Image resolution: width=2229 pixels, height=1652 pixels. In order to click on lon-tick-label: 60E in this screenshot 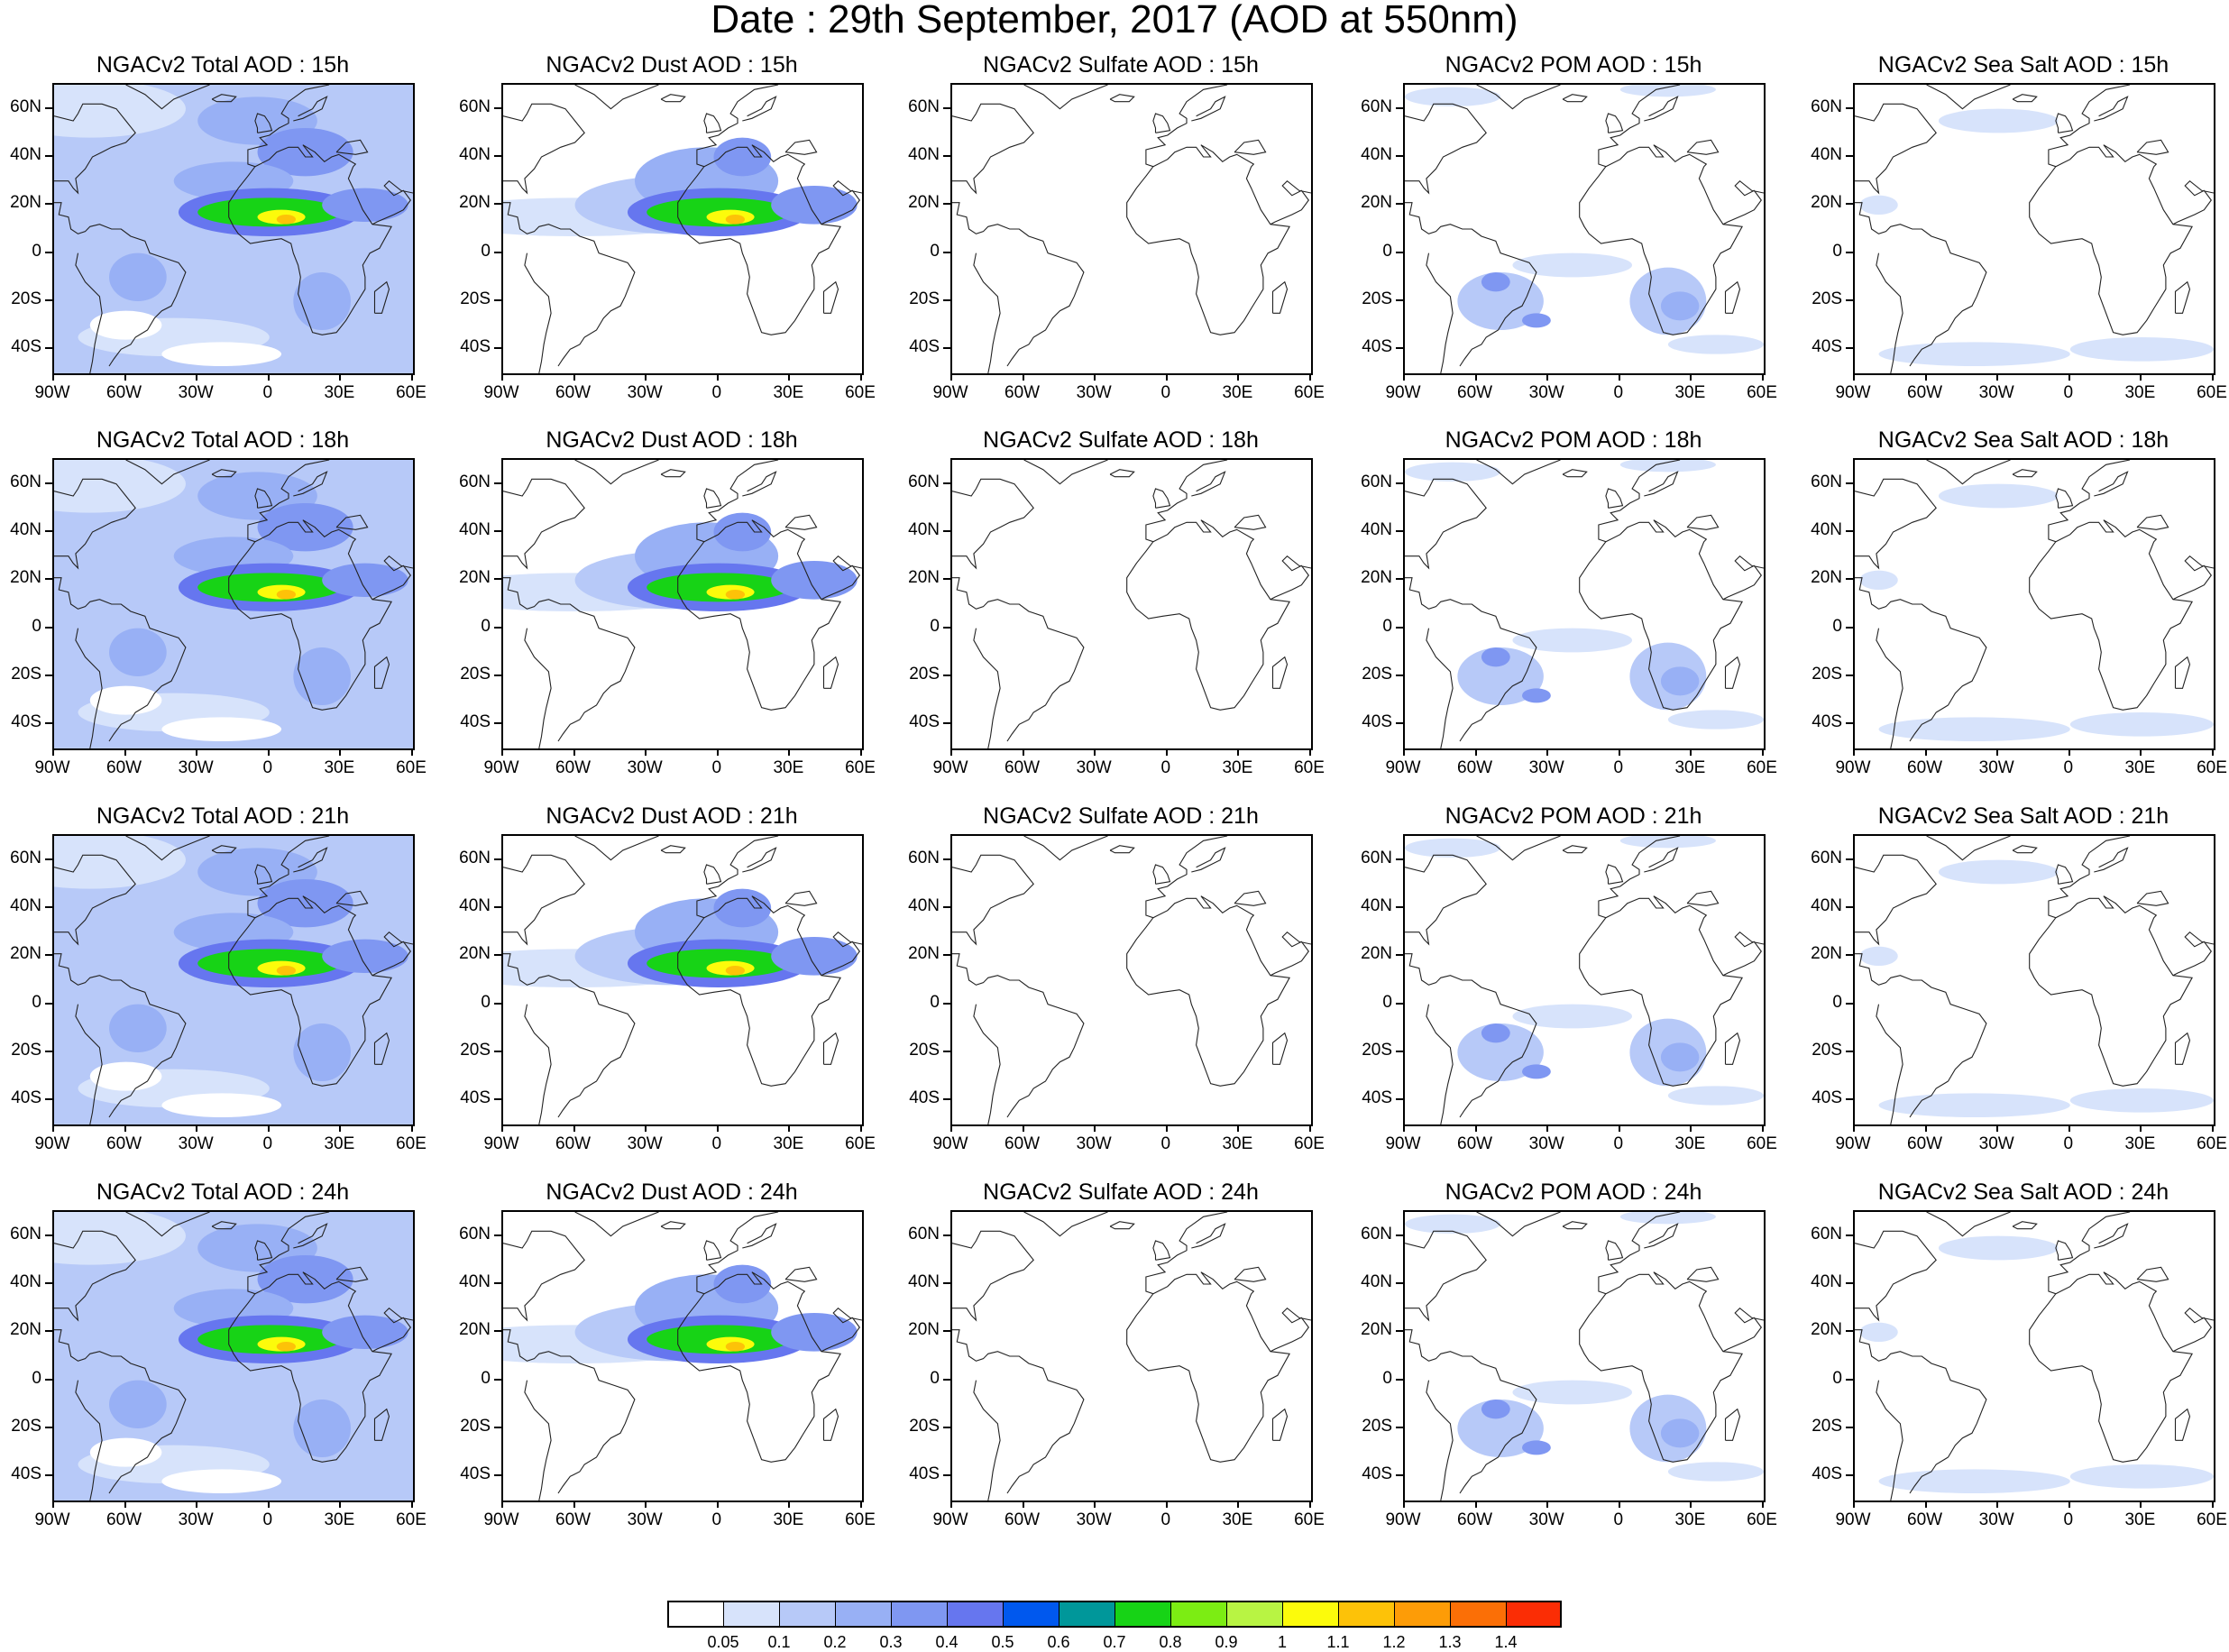, I will do `click(1762, 767)`.